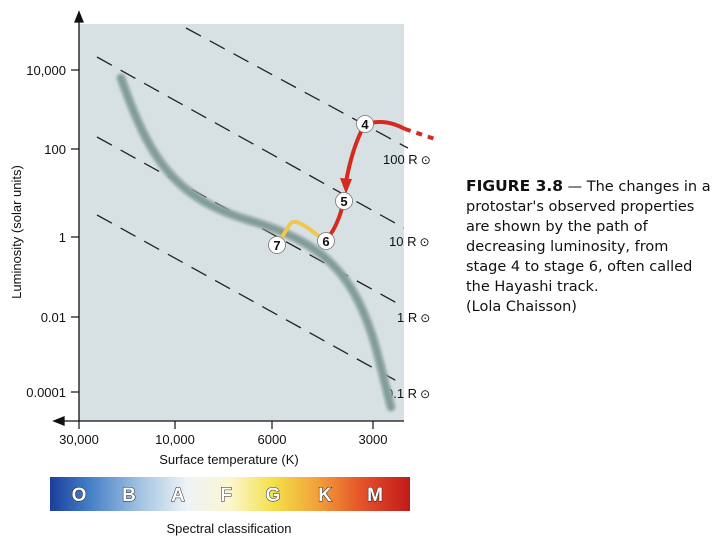 The height and width of the screenshot is (540, 720). What do you see at coordinates (129, 495) in the screenshot?
I see `spectral-class-b: B` at bounding box center [129, 495].